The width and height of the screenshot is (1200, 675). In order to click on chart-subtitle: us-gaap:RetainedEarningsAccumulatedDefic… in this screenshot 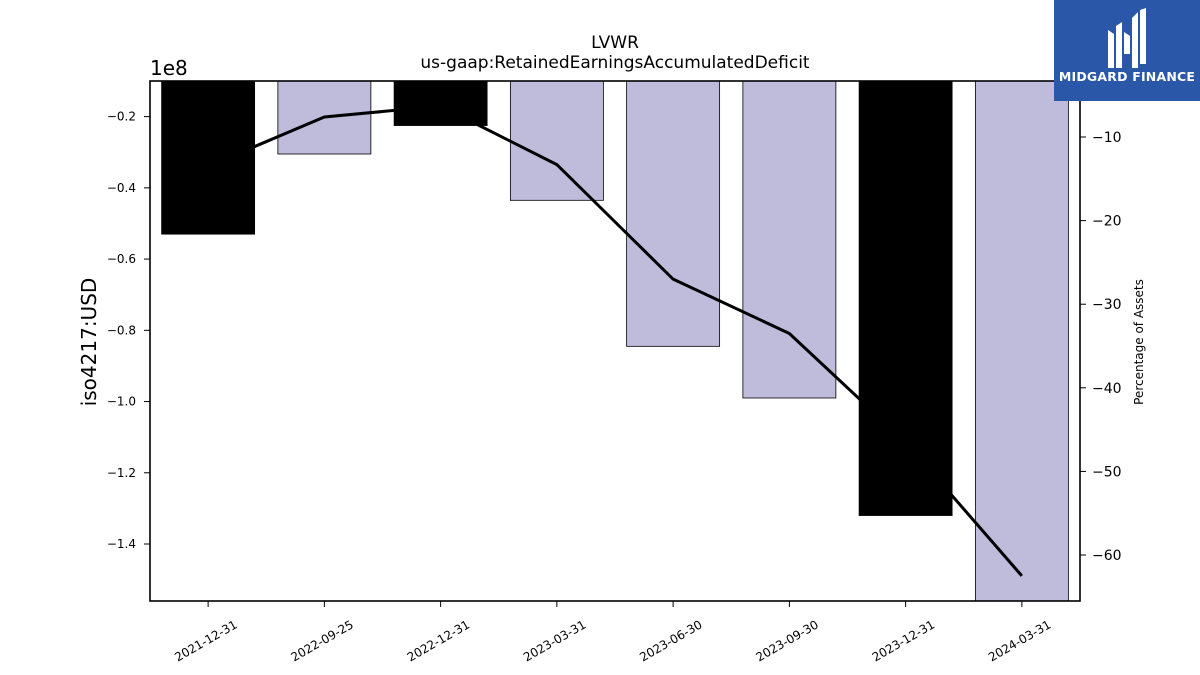, I will do `click(615, 63)`.